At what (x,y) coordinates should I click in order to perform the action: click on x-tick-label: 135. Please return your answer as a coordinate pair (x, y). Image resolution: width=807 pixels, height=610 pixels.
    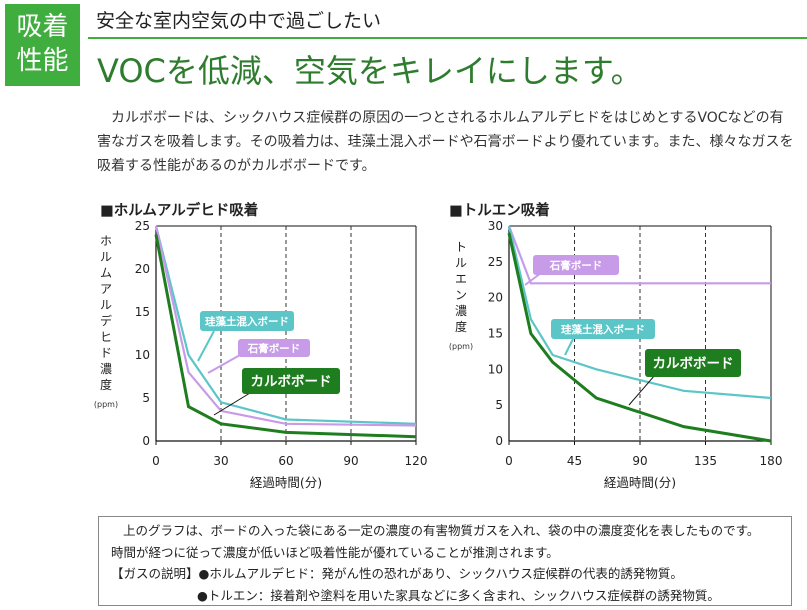
    Looking at the image, I should click on (705, 461).